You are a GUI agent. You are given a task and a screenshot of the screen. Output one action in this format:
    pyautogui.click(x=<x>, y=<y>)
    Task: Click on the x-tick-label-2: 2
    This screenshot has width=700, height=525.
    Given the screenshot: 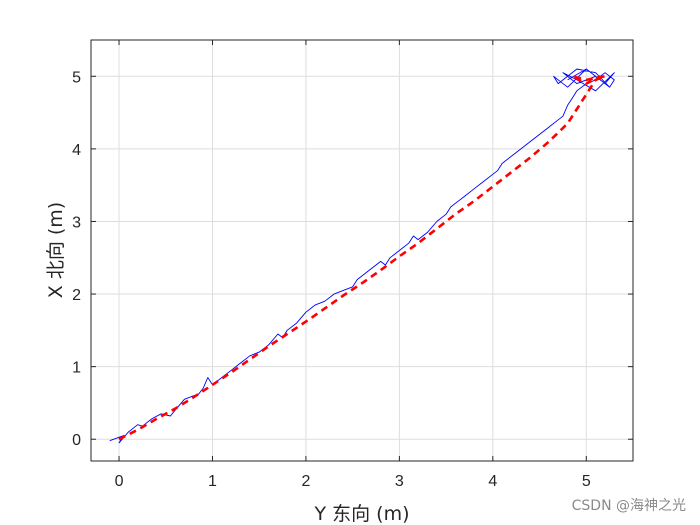 What is the action you would take?
    pyautogui.click(x=305, y=481)
    